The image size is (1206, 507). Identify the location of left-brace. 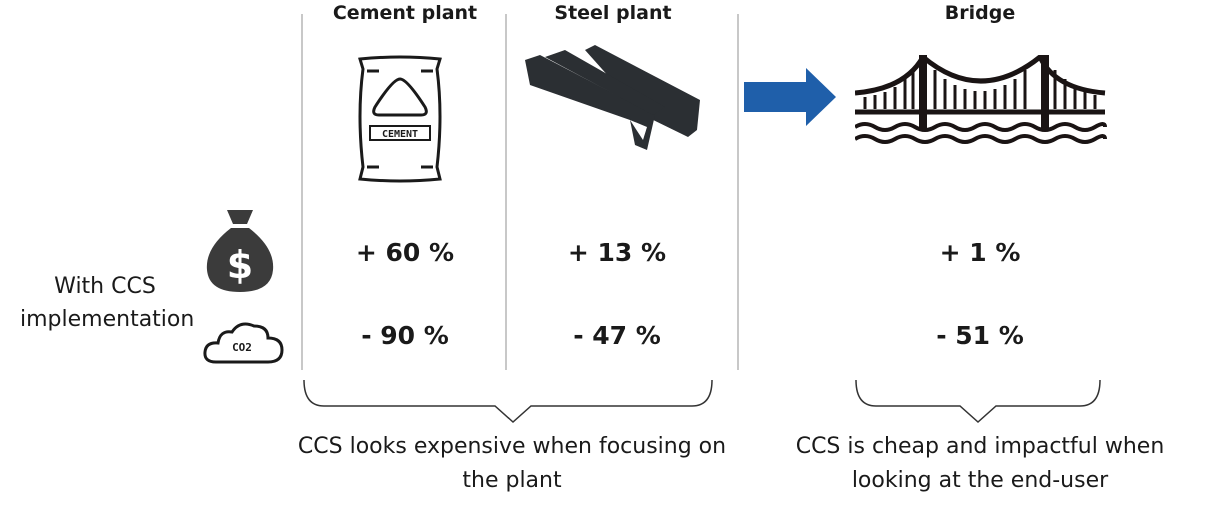
(508, 401).